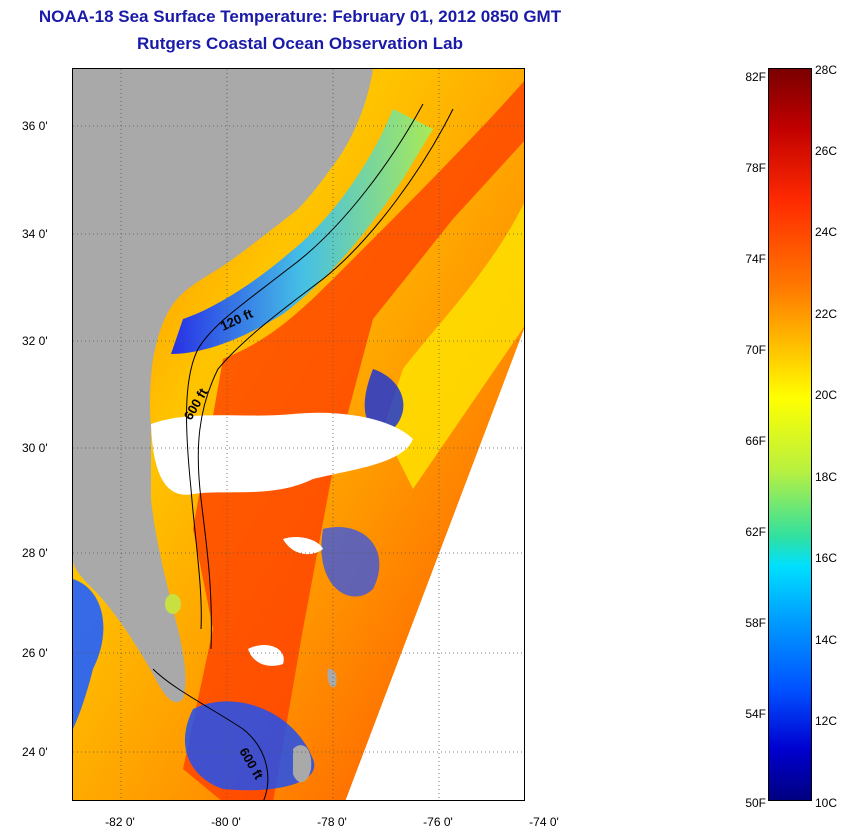  What do you see at coordinates (120, 822) in the screenshot?
I see `lon-label-82: -82 0'` at bounding box center [120, 822].